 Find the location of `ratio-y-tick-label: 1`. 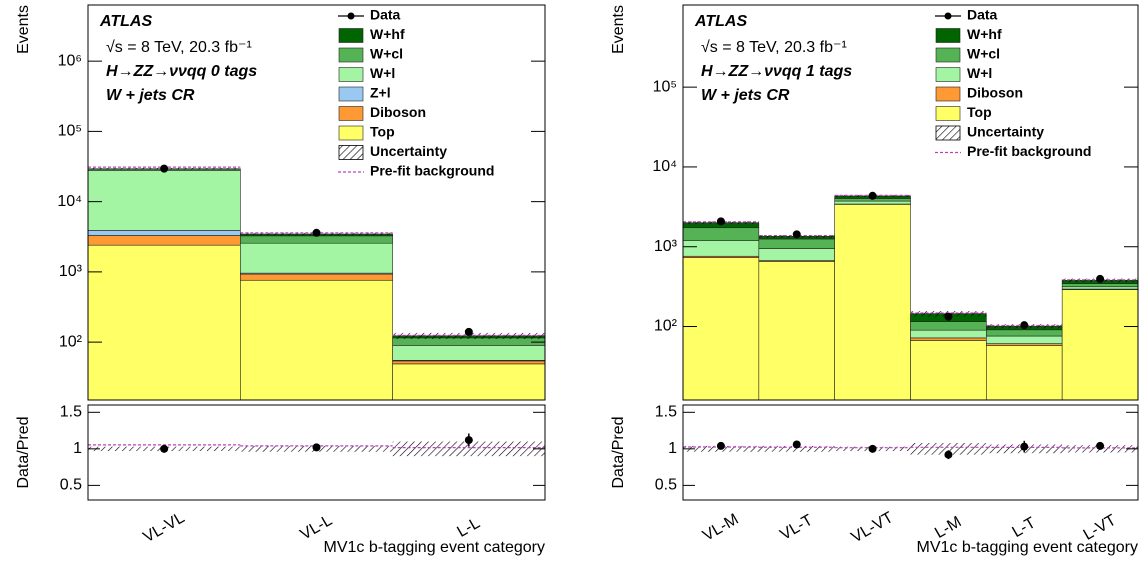

ratio-y-tick-label: 1 is located at coordinates (77, 448).